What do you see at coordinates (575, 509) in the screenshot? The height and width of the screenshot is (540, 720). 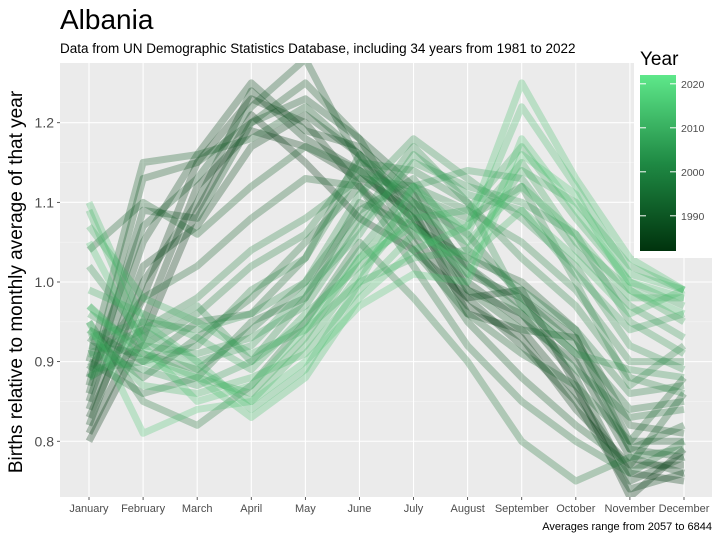 I see `x-tick-label: October` at bounding box center [575, 509].